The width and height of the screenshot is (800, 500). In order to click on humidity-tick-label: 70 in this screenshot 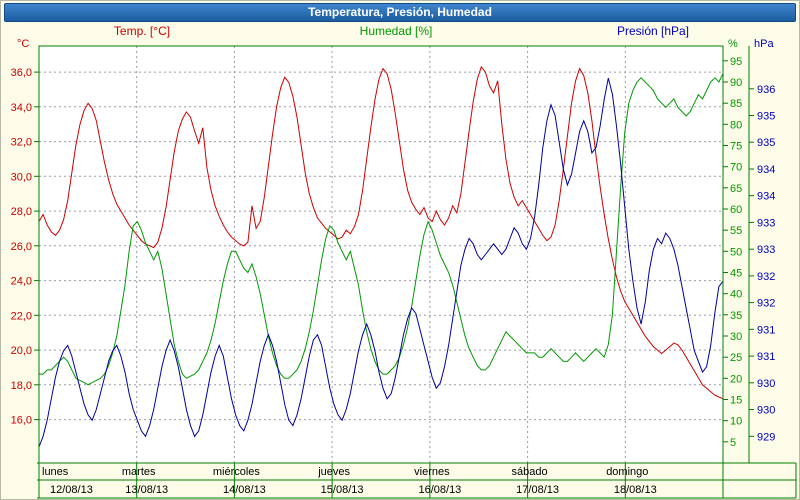, I will do `click(736, 168)`.